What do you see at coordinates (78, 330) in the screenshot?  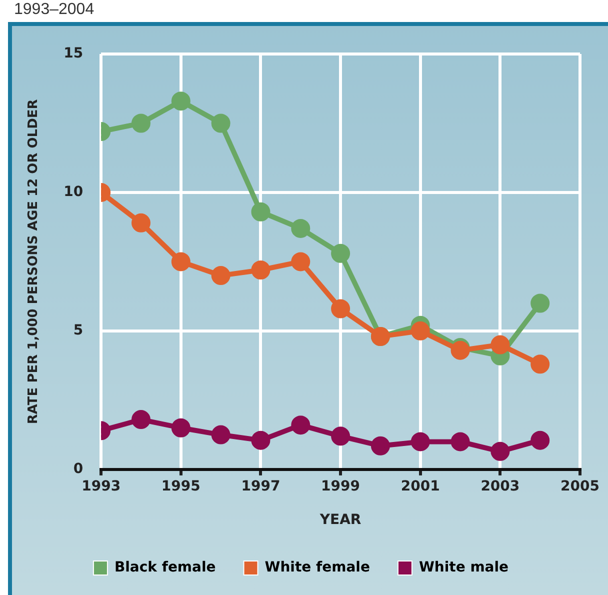 I see `y-tick-label: 5` at bounding box center [78, 330].